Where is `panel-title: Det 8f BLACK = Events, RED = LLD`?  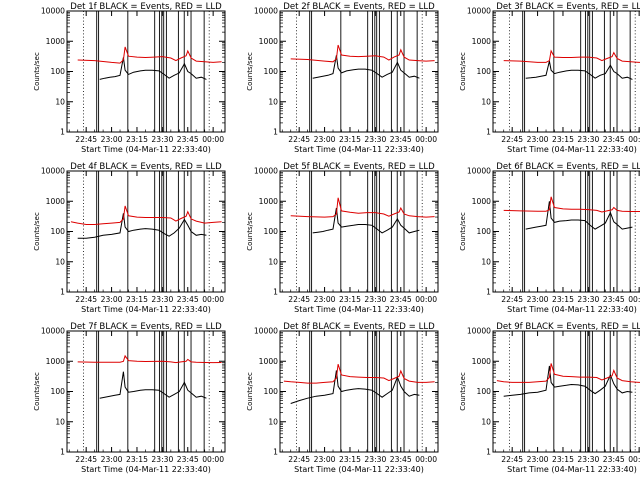
panel-title: Det 8f BLACK = Events, RED = LLD is located at coordinates (359, 327).